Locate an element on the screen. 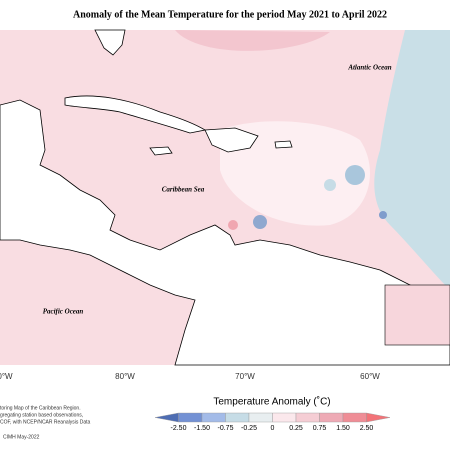 The image size is (450, 450). colorbar: -2.50 -1.50 -0.75 -0.25 0 0.25 0.75 1.50 2.50 is located at coordinates (272, 422).